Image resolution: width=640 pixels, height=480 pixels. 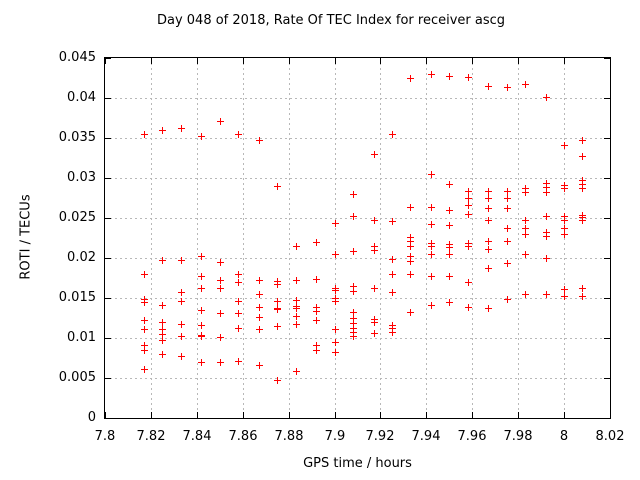 What do you see at coordinates (81, 177) in the screenshot?
I see `y-tick-label: 0.03` at bounding box center [81, 177].